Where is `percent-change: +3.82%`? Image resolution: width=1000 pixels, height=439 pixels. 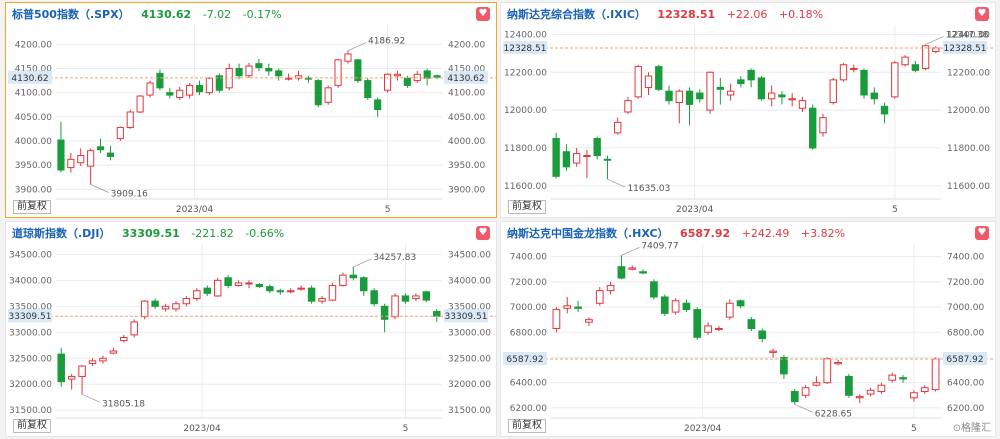 percent-change: +3.82% is located at coordinates (823, 233).